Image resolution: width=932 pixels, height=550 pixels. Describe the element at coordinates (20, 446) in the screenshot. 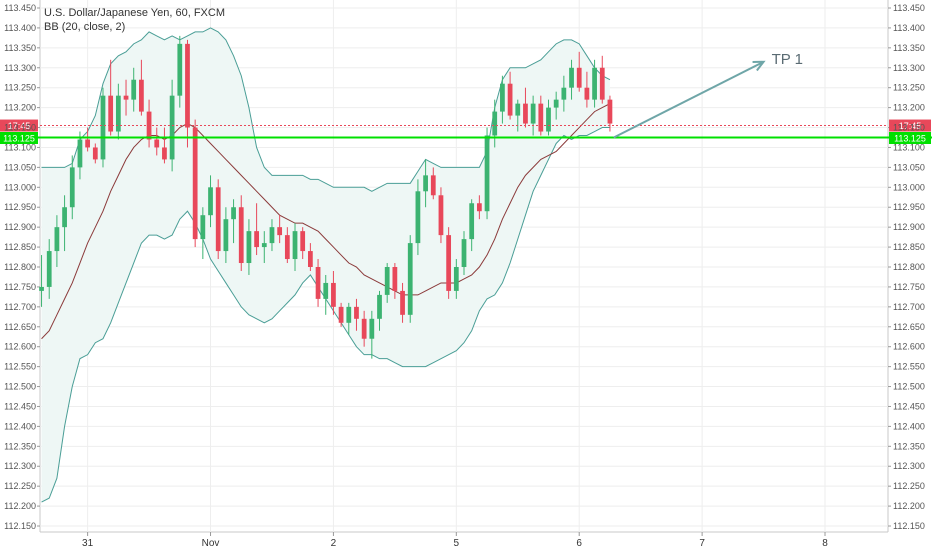

I see `y-tick-label-left: 112.350` at that location.